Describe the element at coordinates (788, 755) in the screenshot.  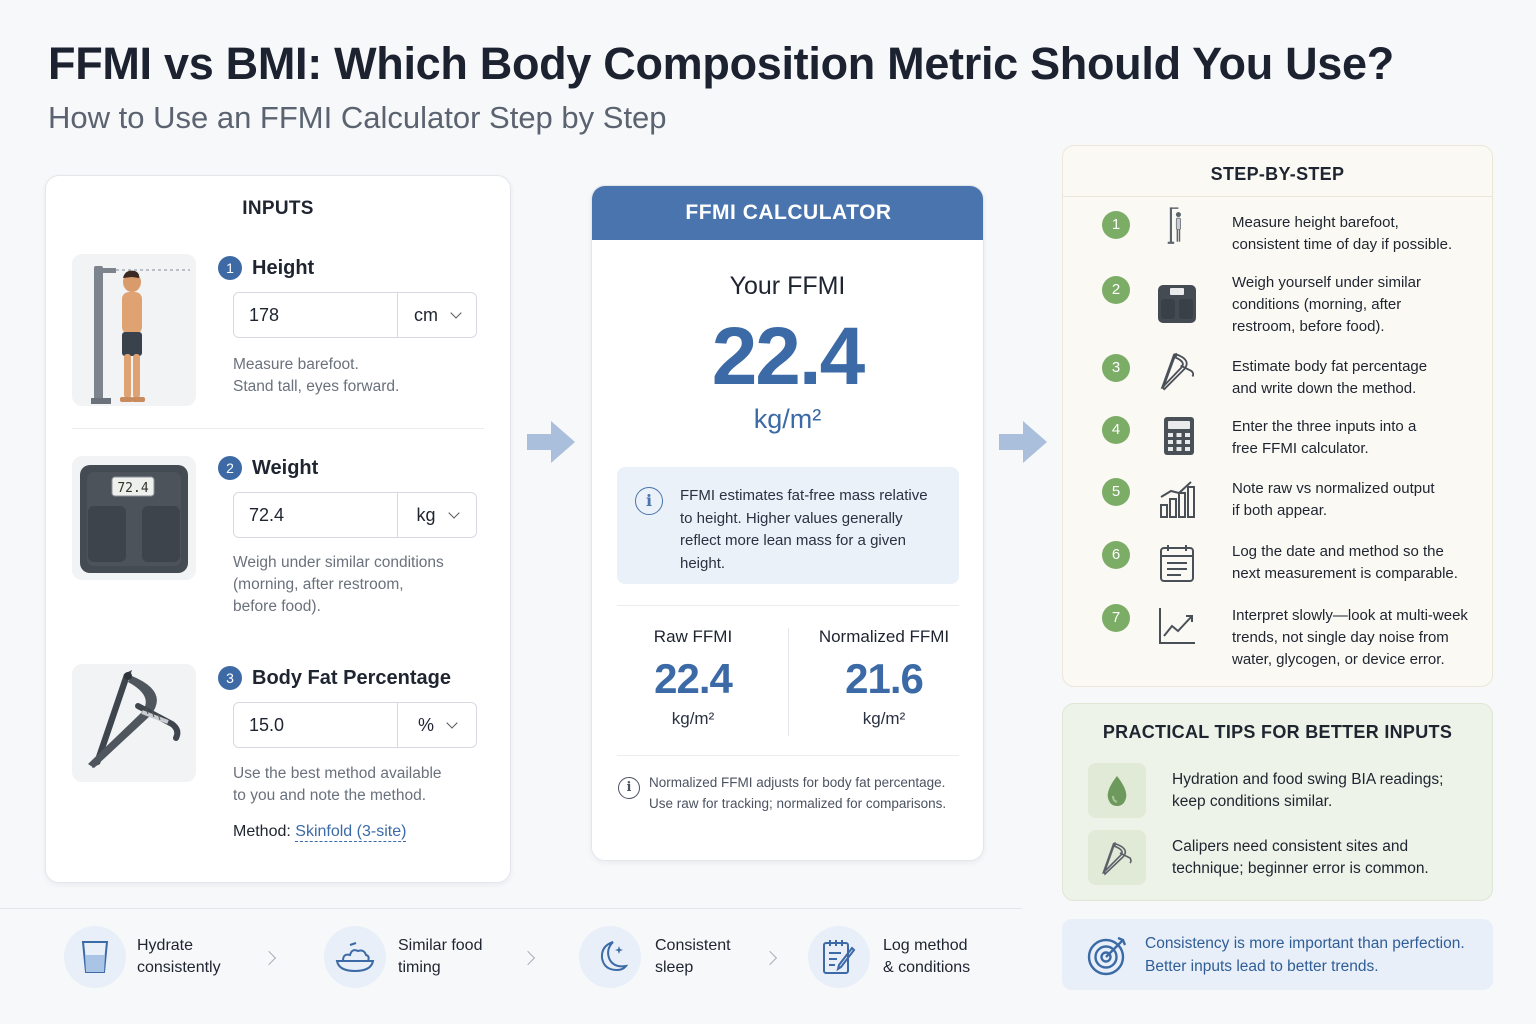
I see `calc-divider-bottom` at that location.